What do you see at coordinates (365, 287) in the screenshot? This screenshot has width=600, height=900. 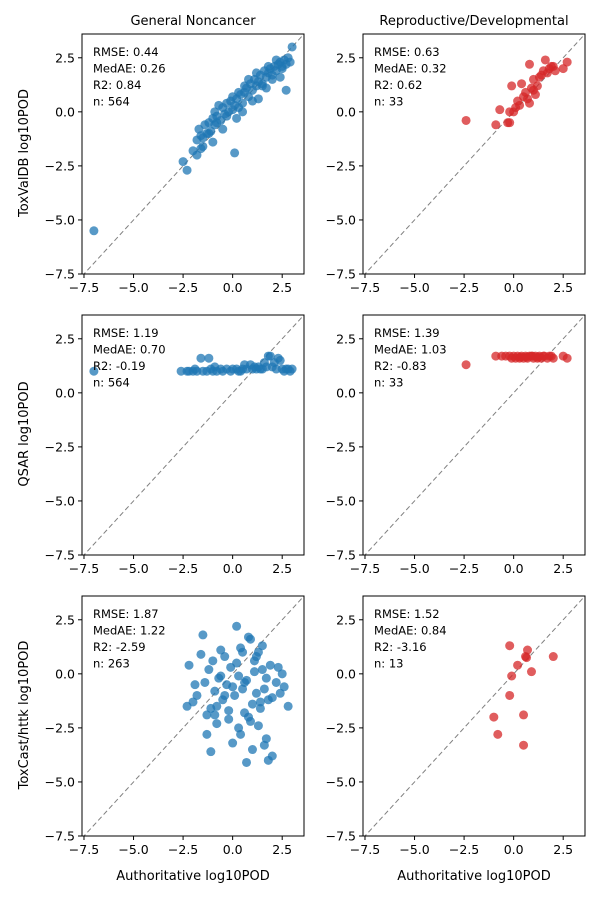 I see `x-tick-label: −7.5` at bounding box center [365, 287].